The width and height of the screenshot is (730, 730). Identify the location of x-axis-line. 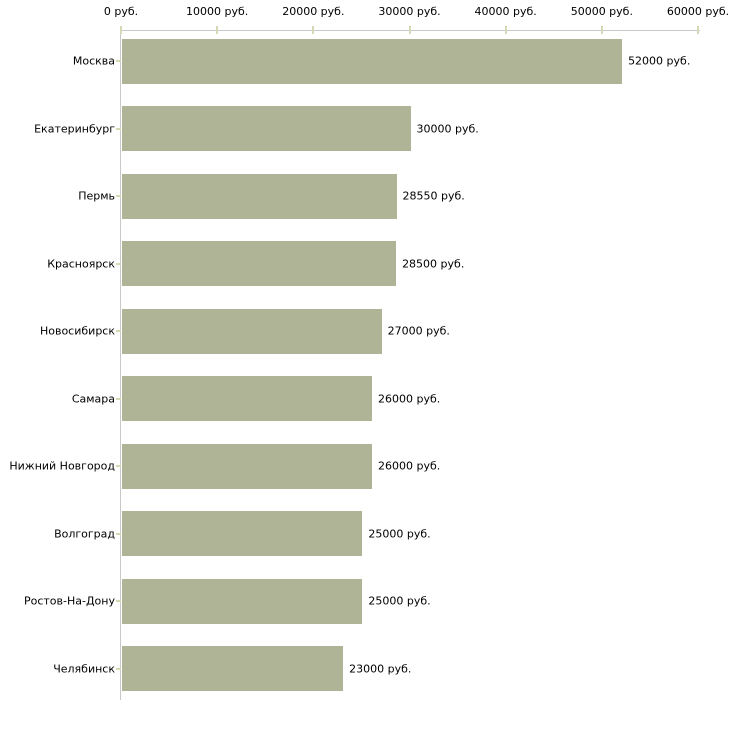
(410, 30).